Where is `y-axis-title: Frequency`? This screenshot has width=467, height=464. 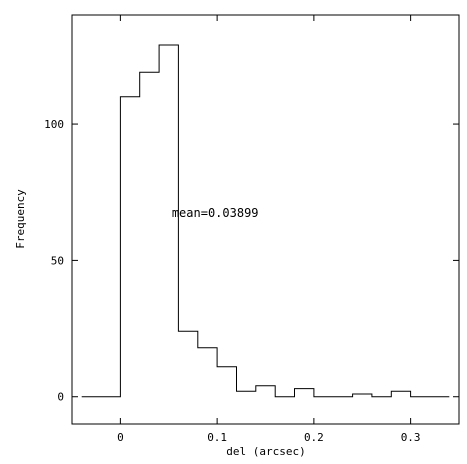
y-axis-title: Frequency is located at coordinates (20, 219).